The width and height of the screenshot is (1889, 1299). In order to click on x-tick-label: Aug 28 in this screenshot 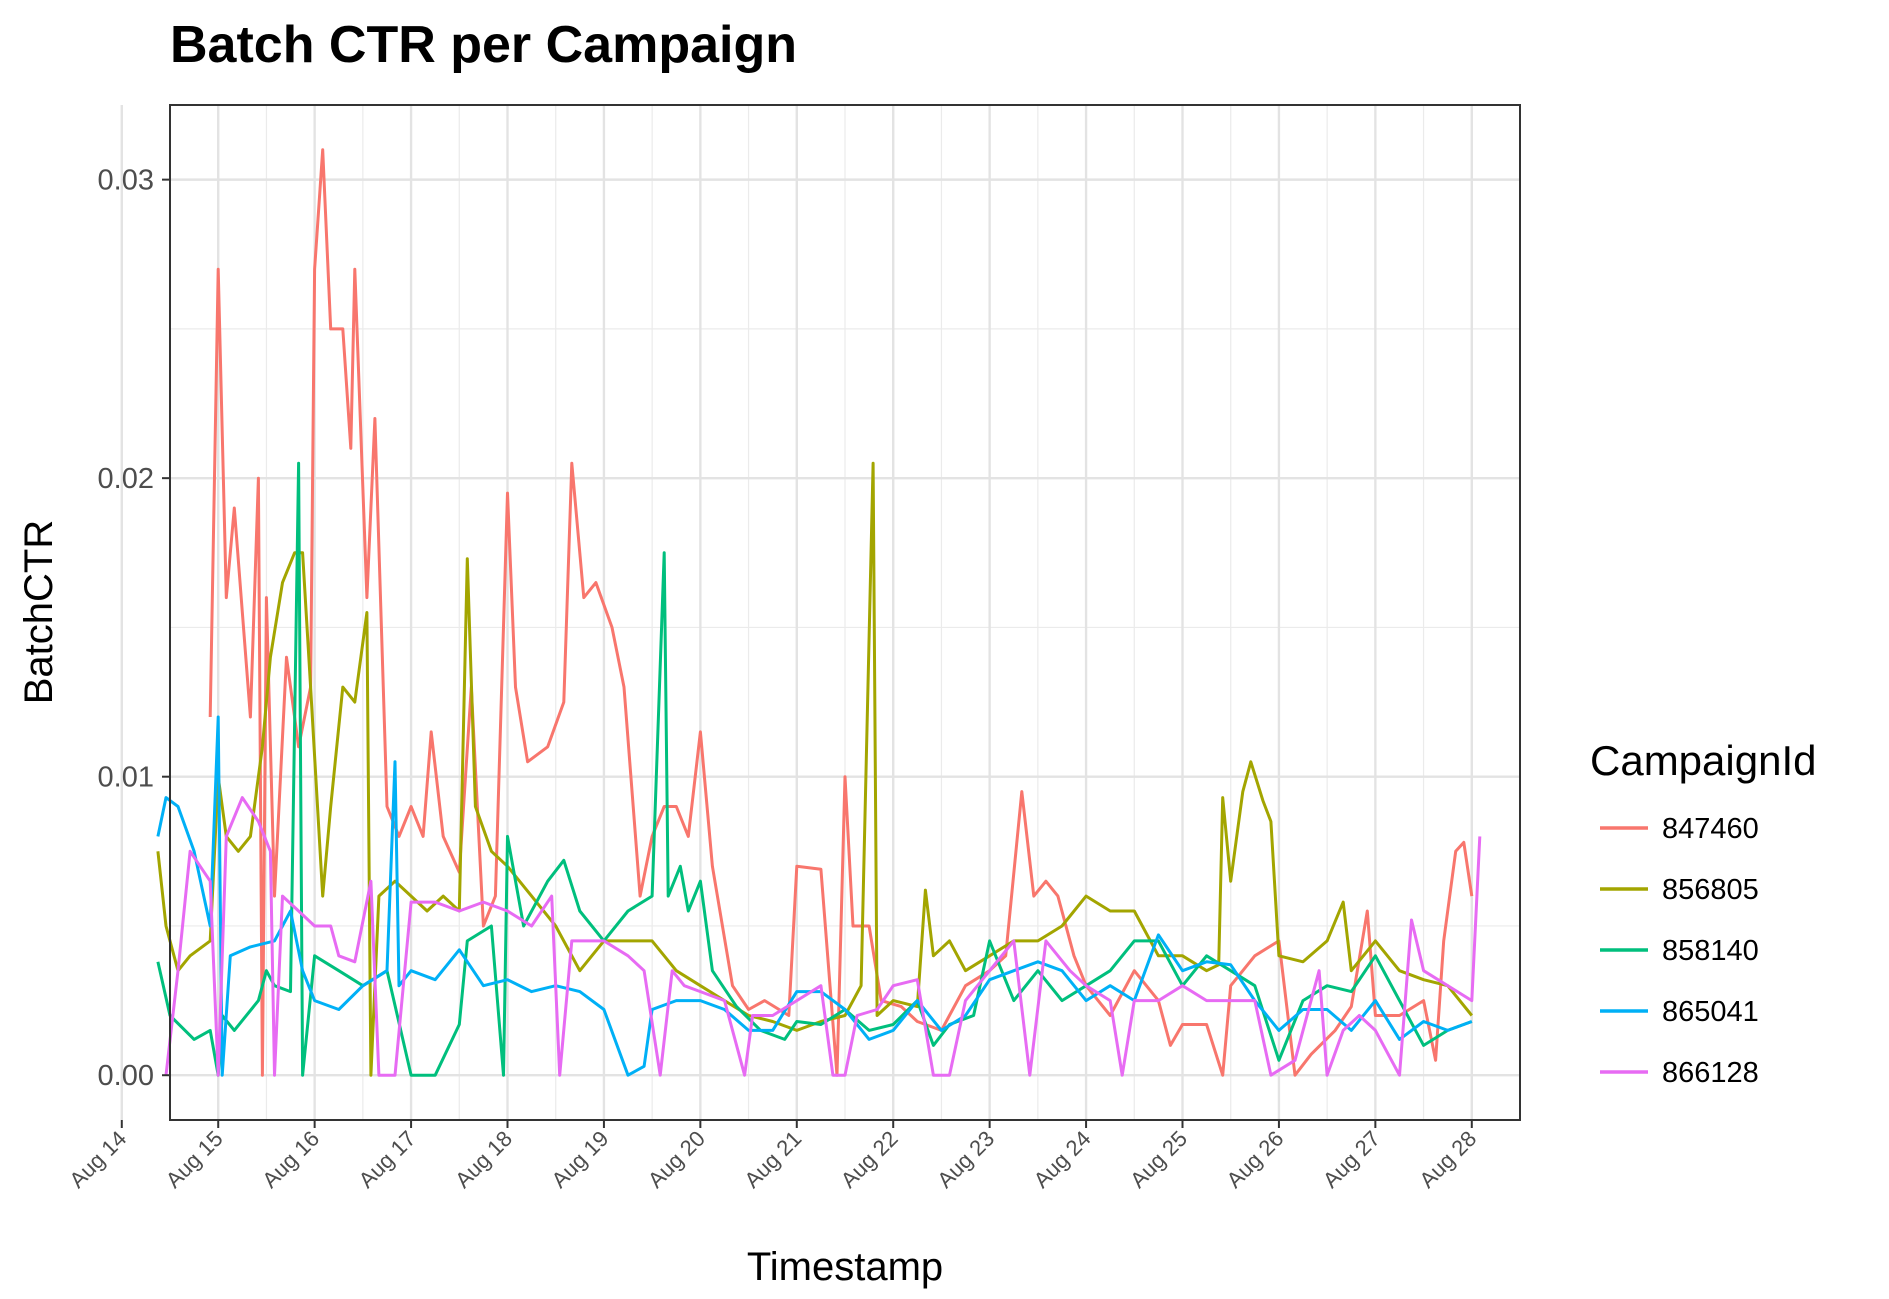, I will do `click(1447, 1159)`.